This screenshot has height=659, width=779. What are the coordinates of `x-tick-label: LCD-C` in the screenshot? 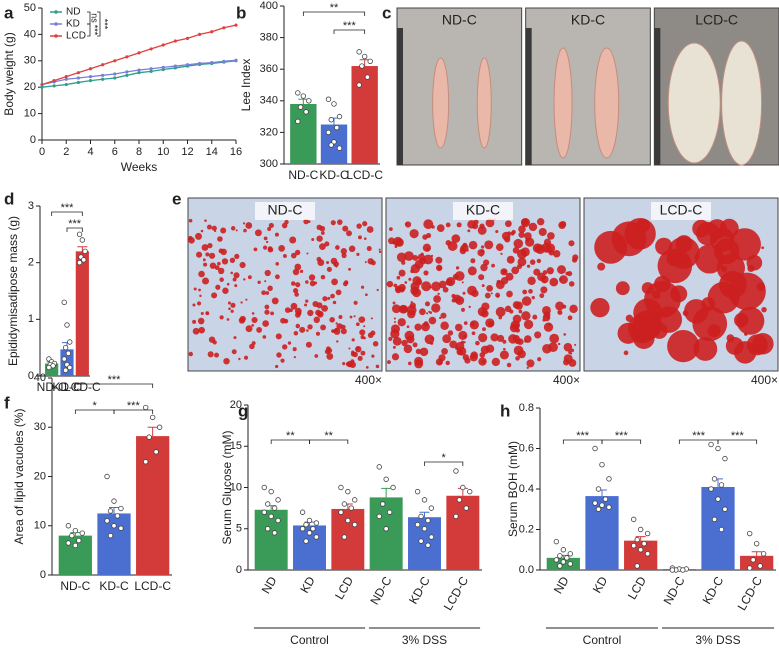 It's located at (152, 586).